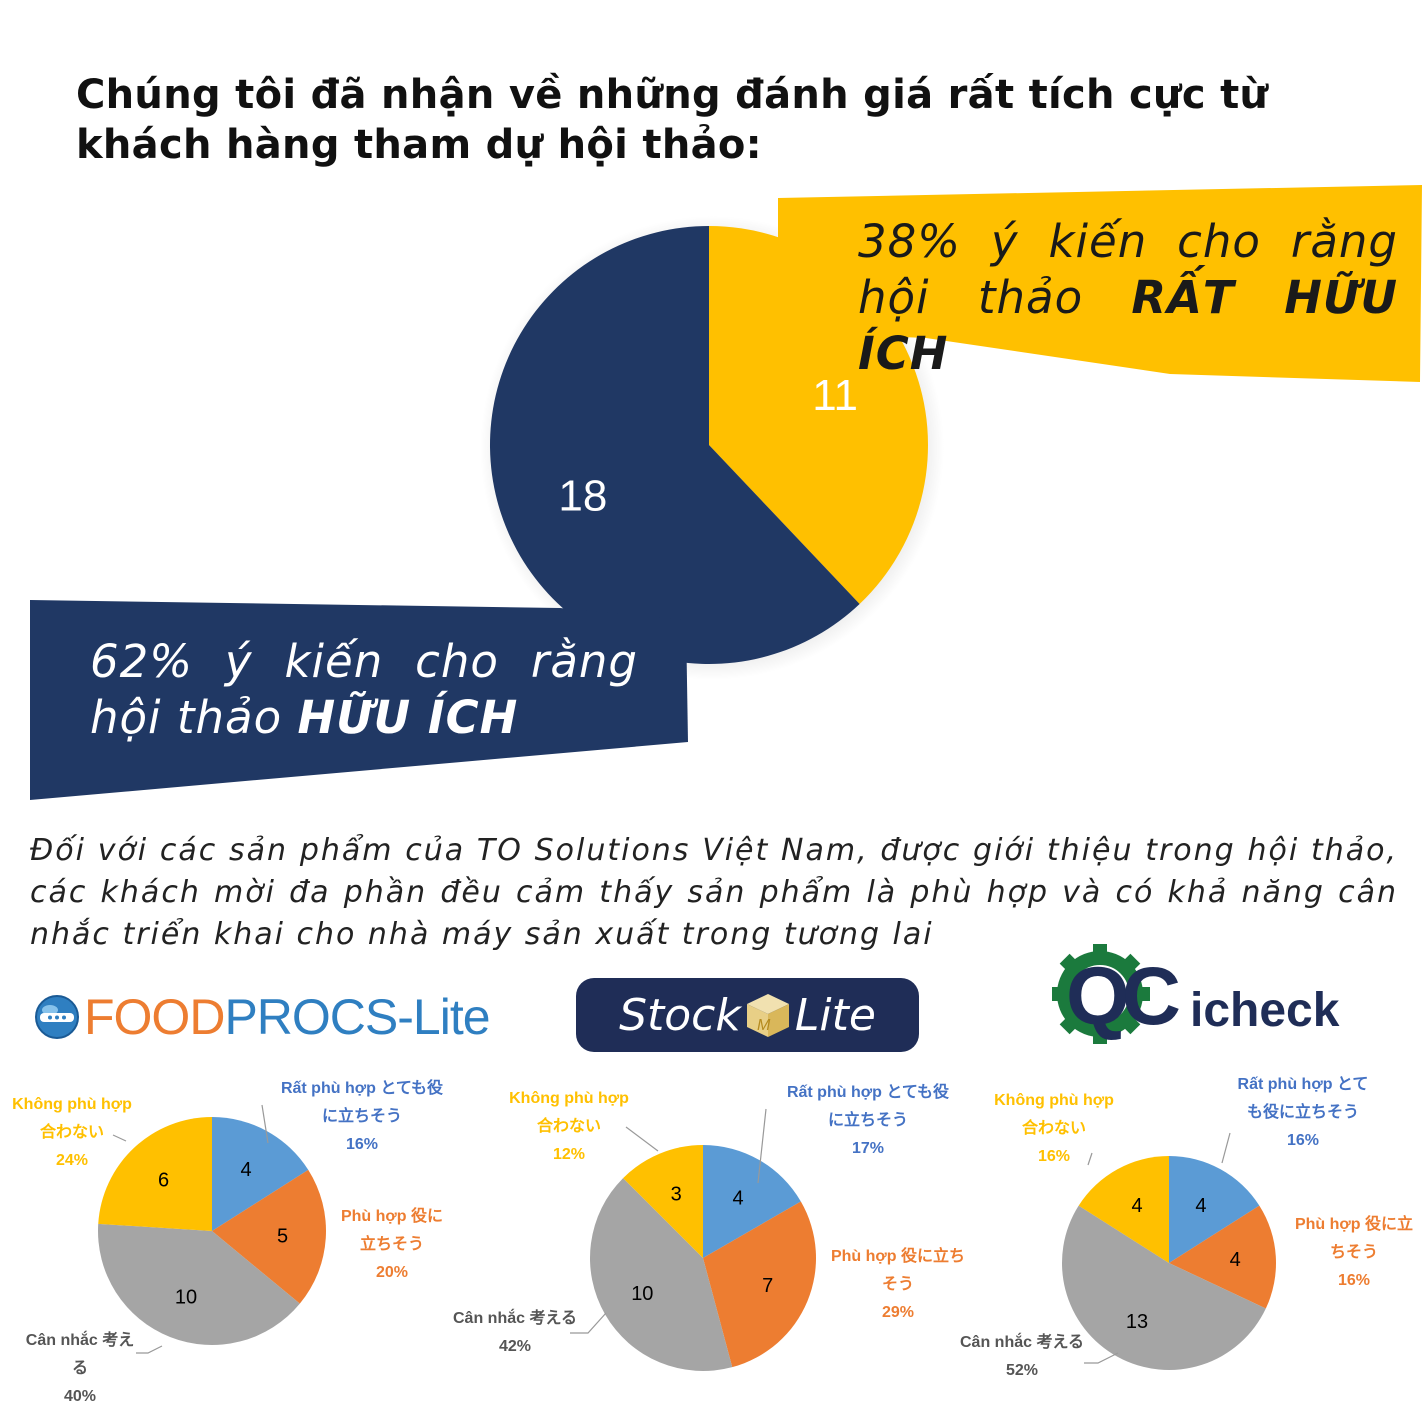  What do you see at coordinates (1054, 1100) in the screenshot?
I see `pie-3-legend-3-line-0: Không phù hợp` at bounding box center [1054, 1100].